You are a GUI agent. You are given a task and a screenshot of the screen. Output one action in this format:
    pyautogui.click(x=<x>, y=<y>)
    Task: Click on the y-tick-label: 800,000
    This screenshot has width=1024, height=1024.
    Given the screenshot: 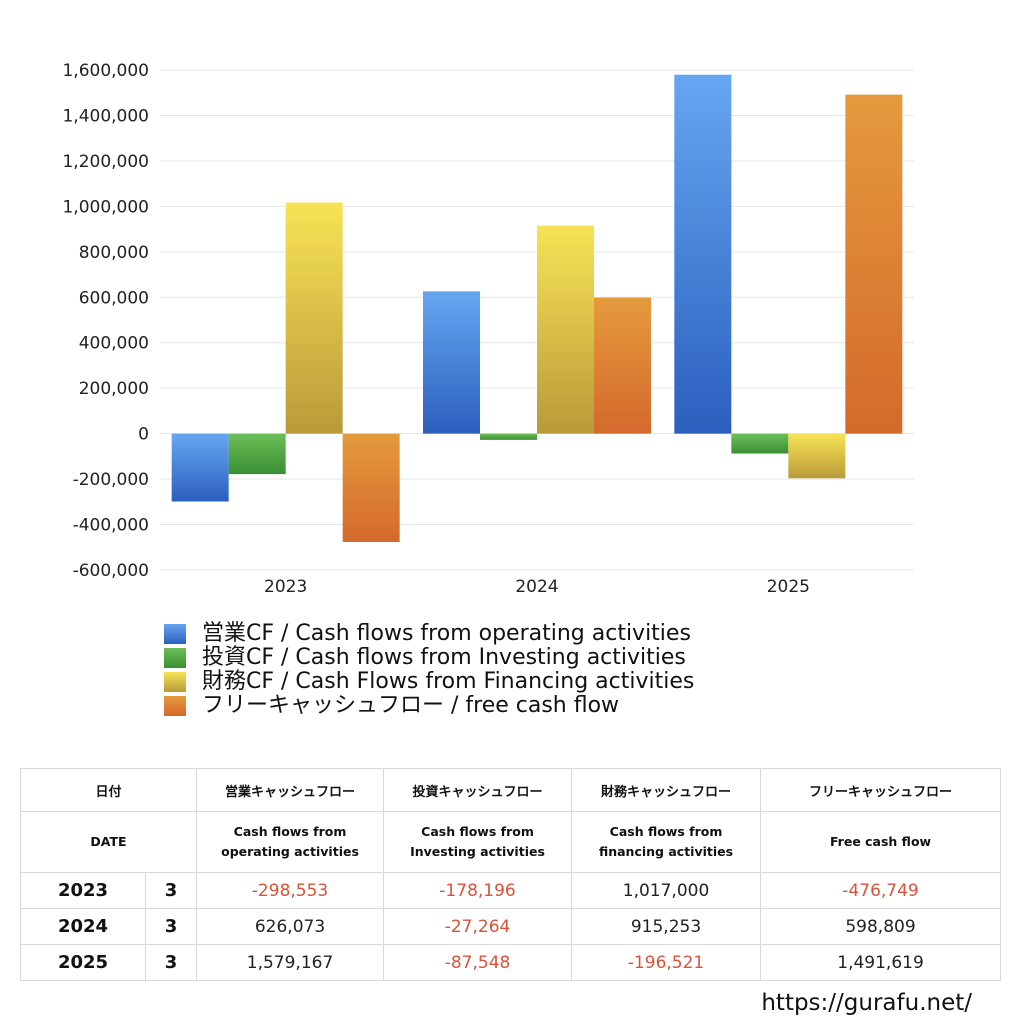 What is the action you would take?
    pyautogui.click(x=114, y=253)
    